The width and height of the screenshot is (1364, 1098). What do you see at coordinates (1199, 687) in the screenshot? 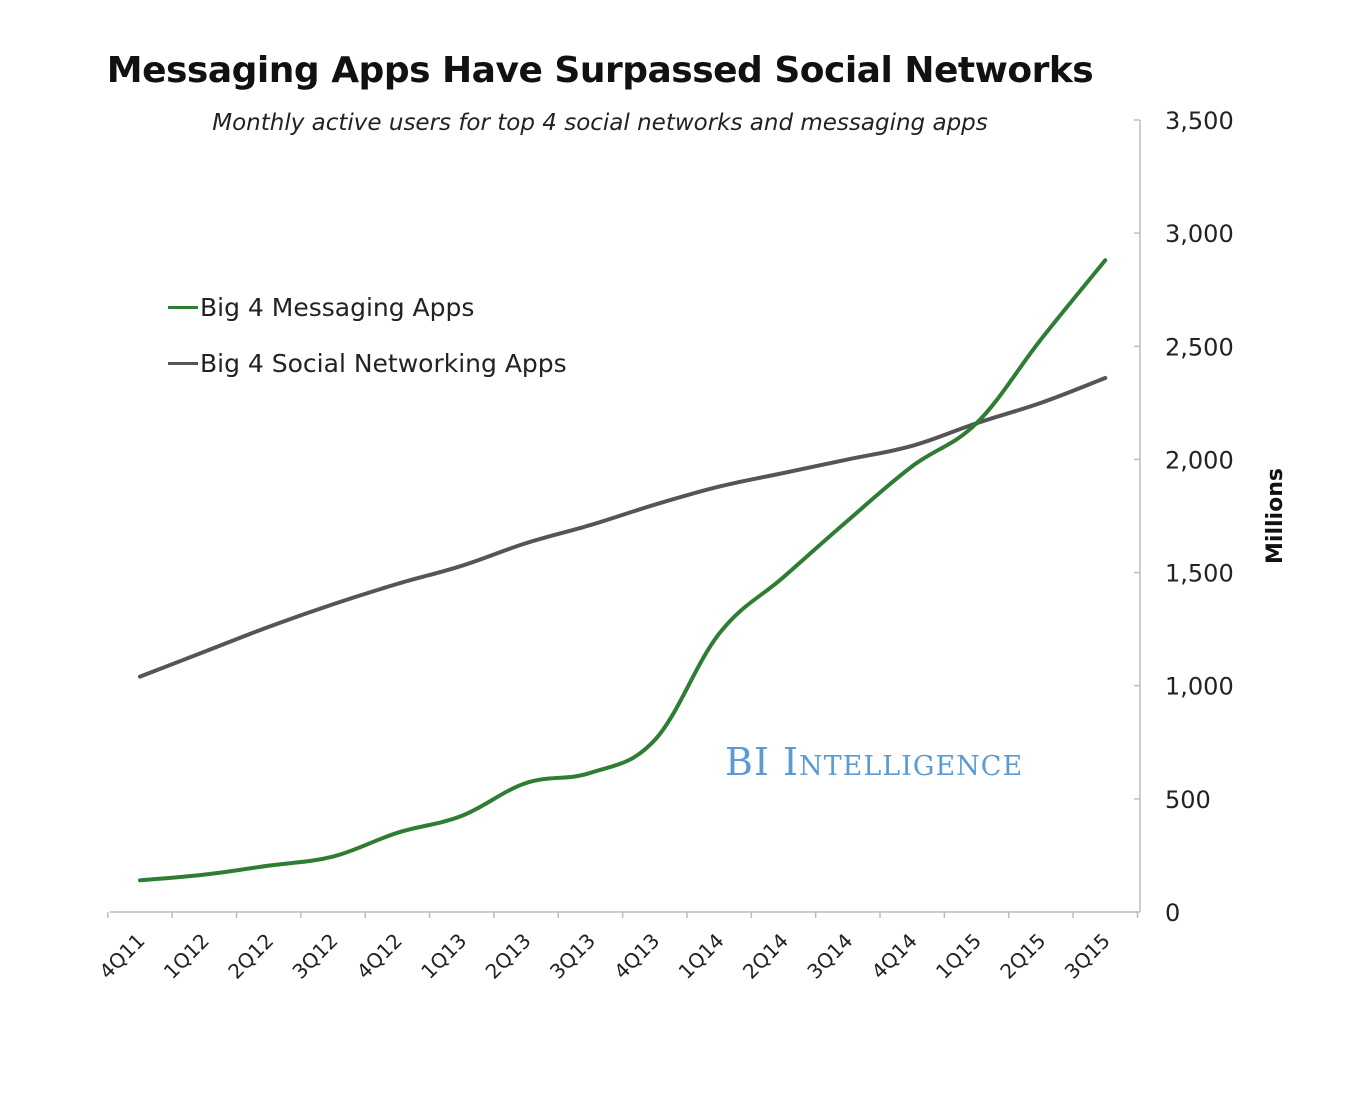
I see `y-tick-label: 1,000` at bounding box center [1199, 687].